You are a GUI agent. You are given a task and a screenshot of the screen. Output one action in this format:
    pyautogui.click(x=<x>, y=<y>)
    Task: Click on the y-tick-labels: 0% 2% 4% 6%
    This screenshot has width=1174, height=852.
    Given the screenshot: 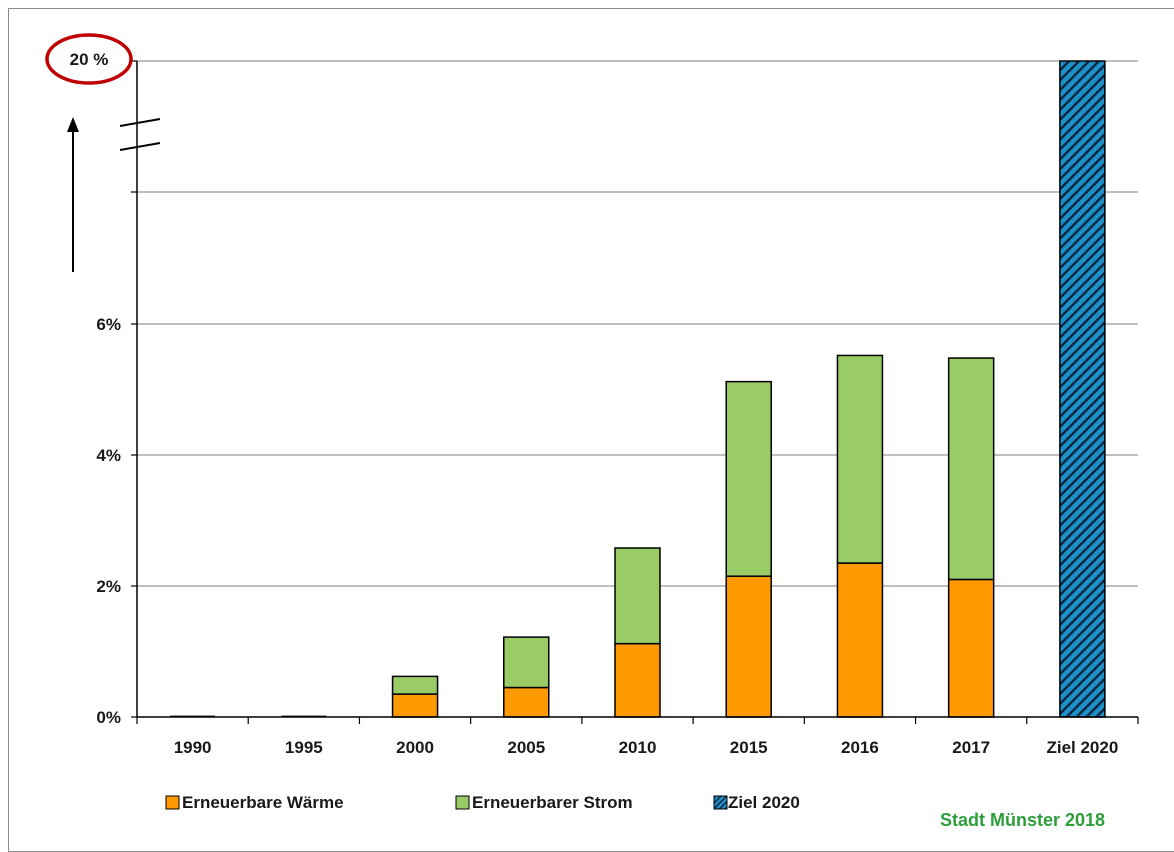 What is the action you would take?
    pyautogui.click(x=108, y=521)
    